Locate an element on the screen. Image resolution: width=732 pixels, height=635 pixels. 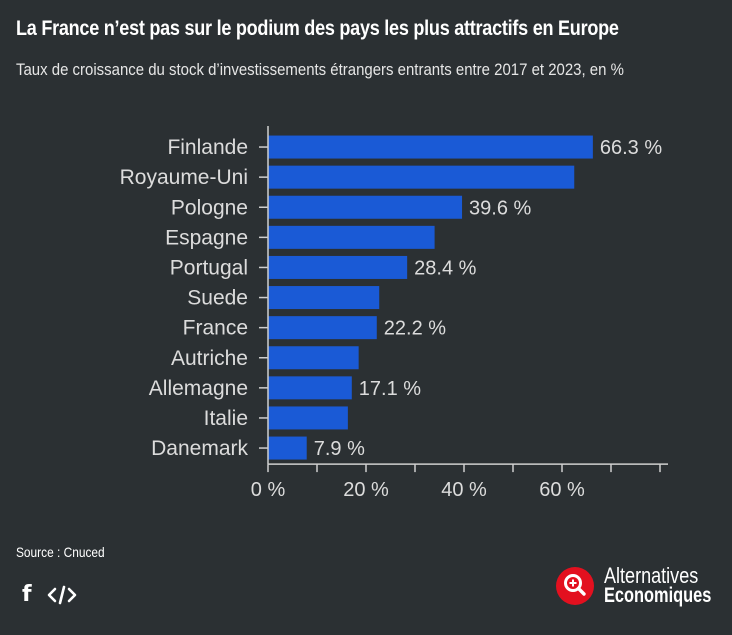
category-label: Autriche is located at coordinates (209, 358).